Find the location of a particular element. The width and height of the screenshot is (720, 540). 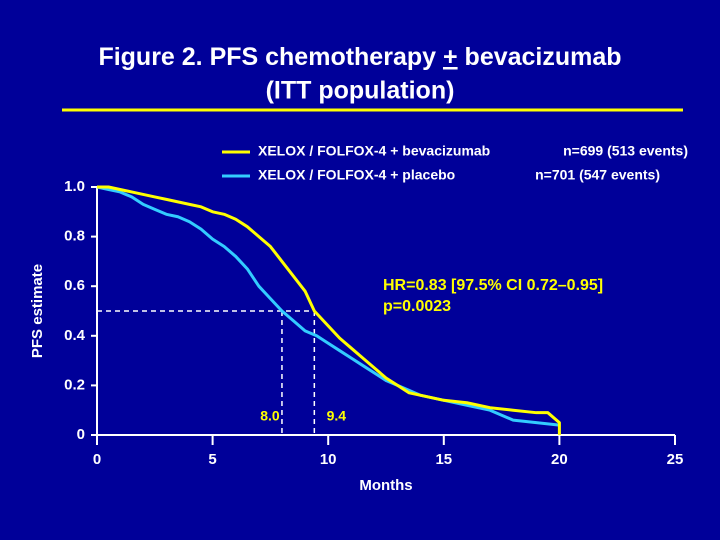

title-part: + is located at coordinates (450, 57).